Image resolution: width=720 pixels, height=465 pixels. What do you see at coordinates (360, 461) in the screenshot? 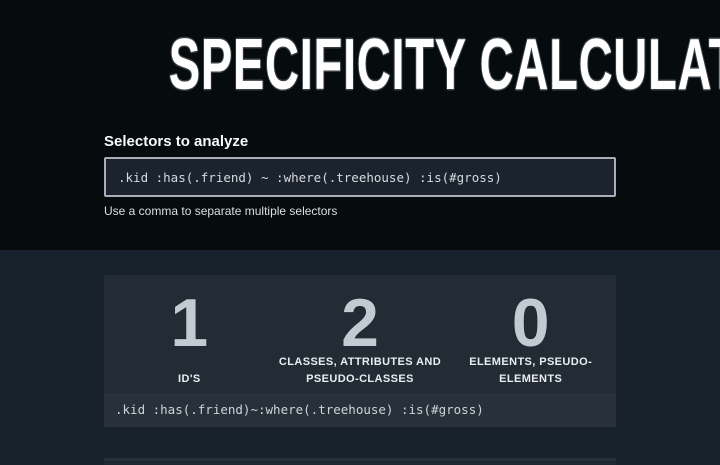
I see `next-card-peek` at bounding box center [360, 461].